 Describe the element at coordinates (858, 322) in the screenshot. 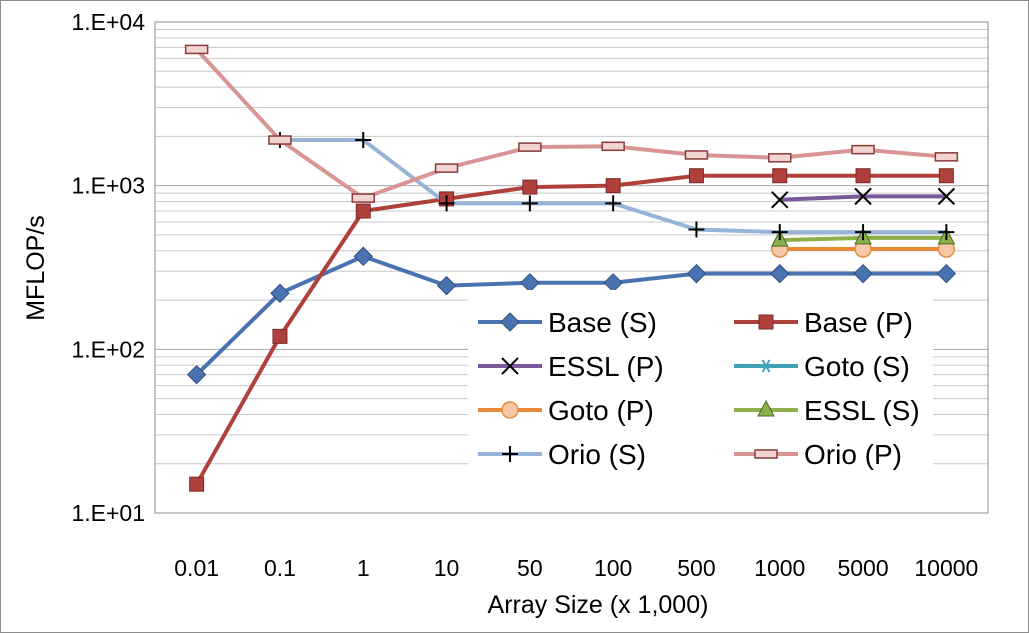

I see `legend-label: Base (P)` at that location.